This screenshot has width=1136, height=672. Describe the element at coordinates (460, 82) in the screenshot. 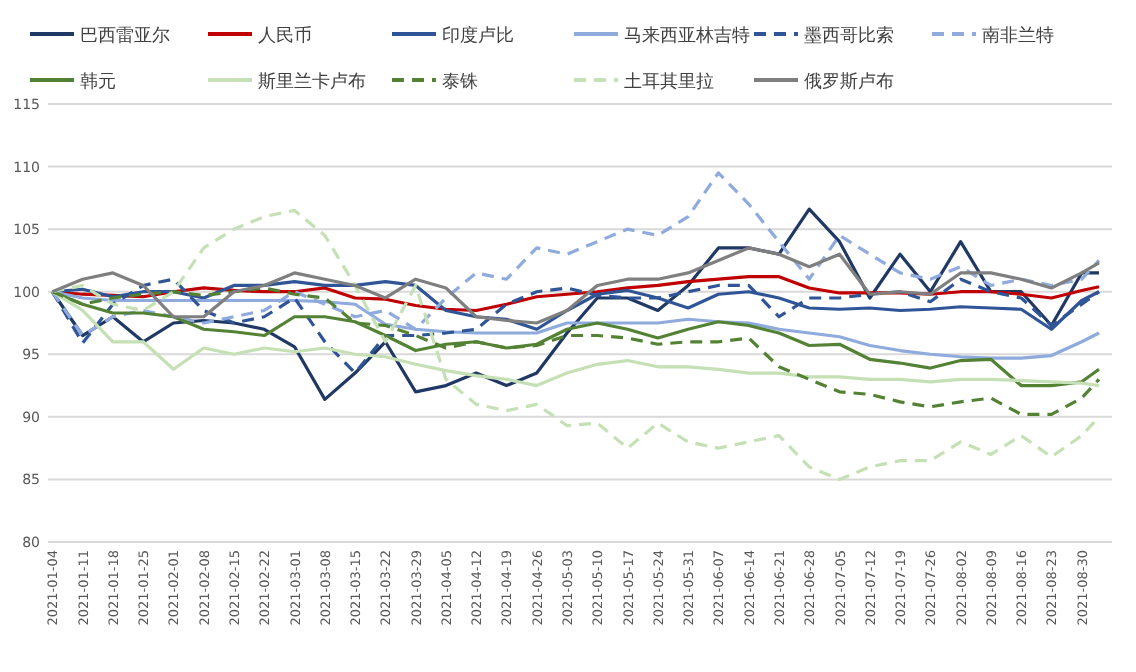

I see `legend-label: 泰铢` at that location.